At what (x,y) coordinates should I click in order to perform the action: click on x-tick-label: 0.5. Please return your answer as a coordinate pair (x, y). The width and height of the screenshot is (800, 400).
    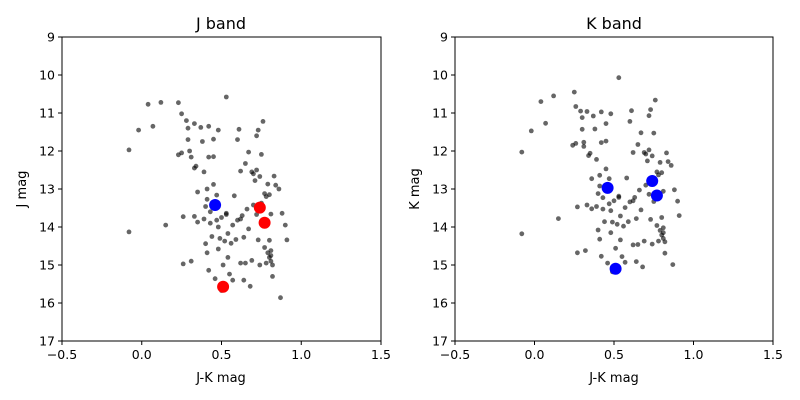
    Looking at the image, I should click on (222, 354).